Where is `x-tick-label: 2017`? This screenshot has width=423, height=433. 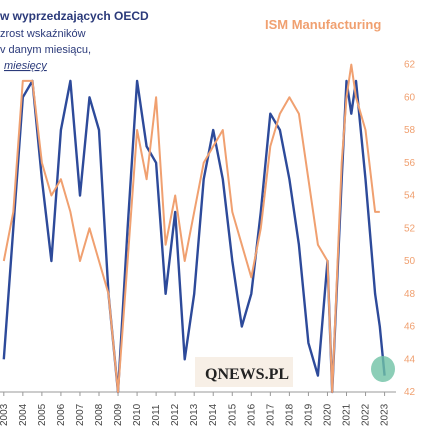
x-tick-label: 2017 is located at coordinates (270, 414).